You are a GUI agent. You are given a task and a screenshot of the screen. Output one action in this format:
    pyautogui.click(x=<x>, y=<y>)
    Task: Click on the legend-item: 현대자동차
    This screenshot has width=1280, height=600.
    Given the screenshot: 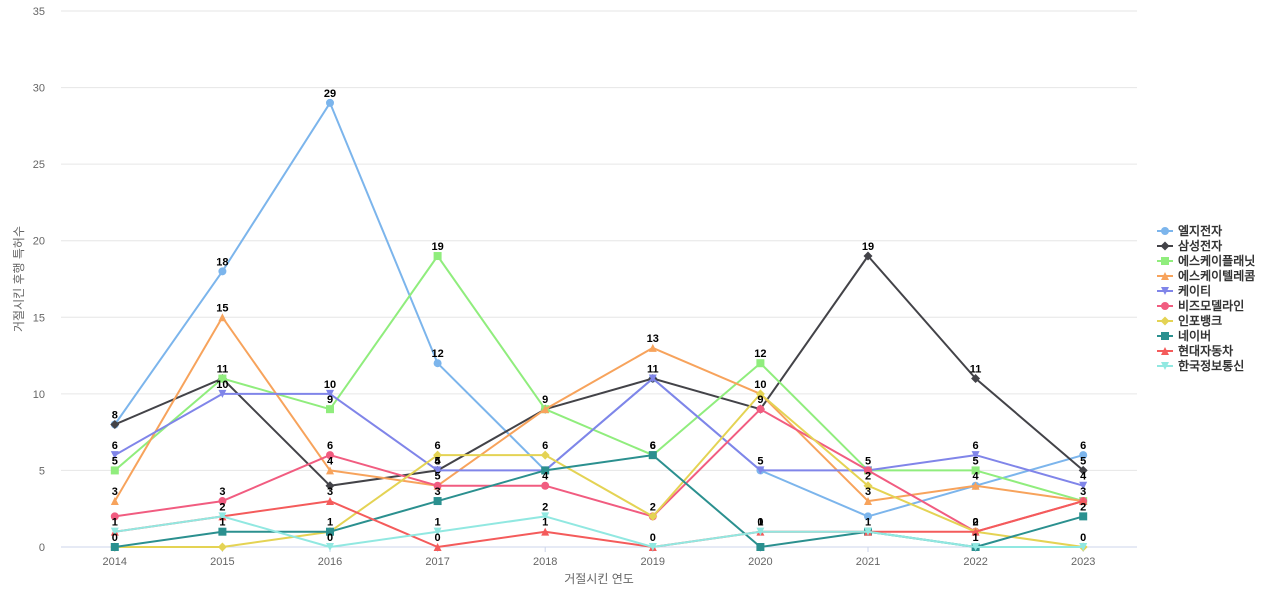 What is the action you would take?
    pyautogui.click(x=1195, y=350)
    